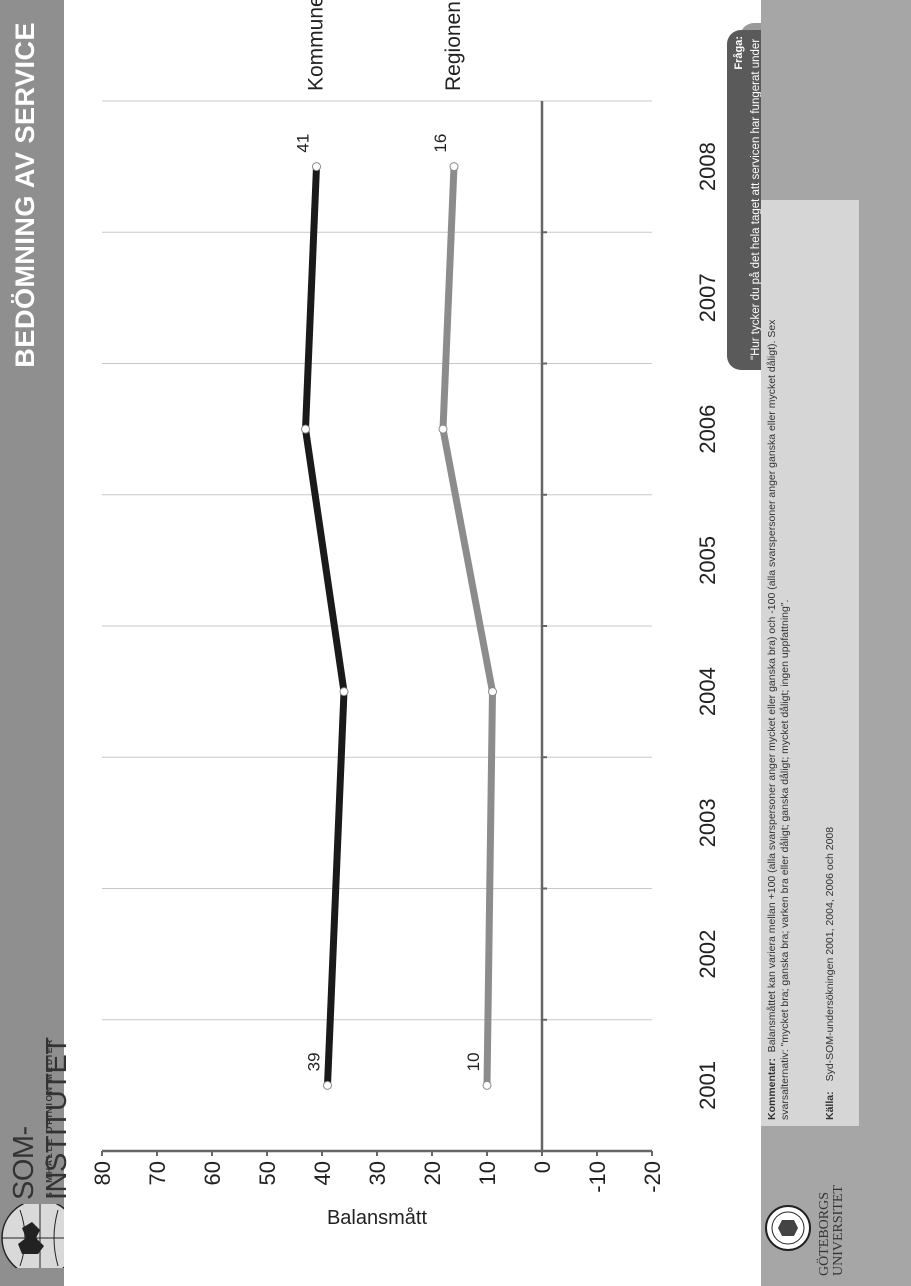 This screenshot has height=1286, width=911. What do you see at coordinates (788, 1228) in the screenshot?
I see `university-seal-icon` at bounding box center [788, 1228].